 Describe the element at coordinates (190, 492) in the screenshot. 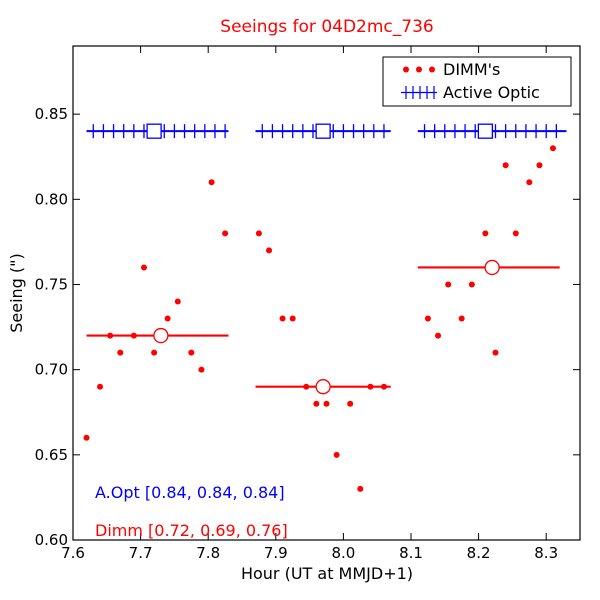

I see `annotation-active-optic: A.Opt [0.84, 0.84, 0.84]` at that location.